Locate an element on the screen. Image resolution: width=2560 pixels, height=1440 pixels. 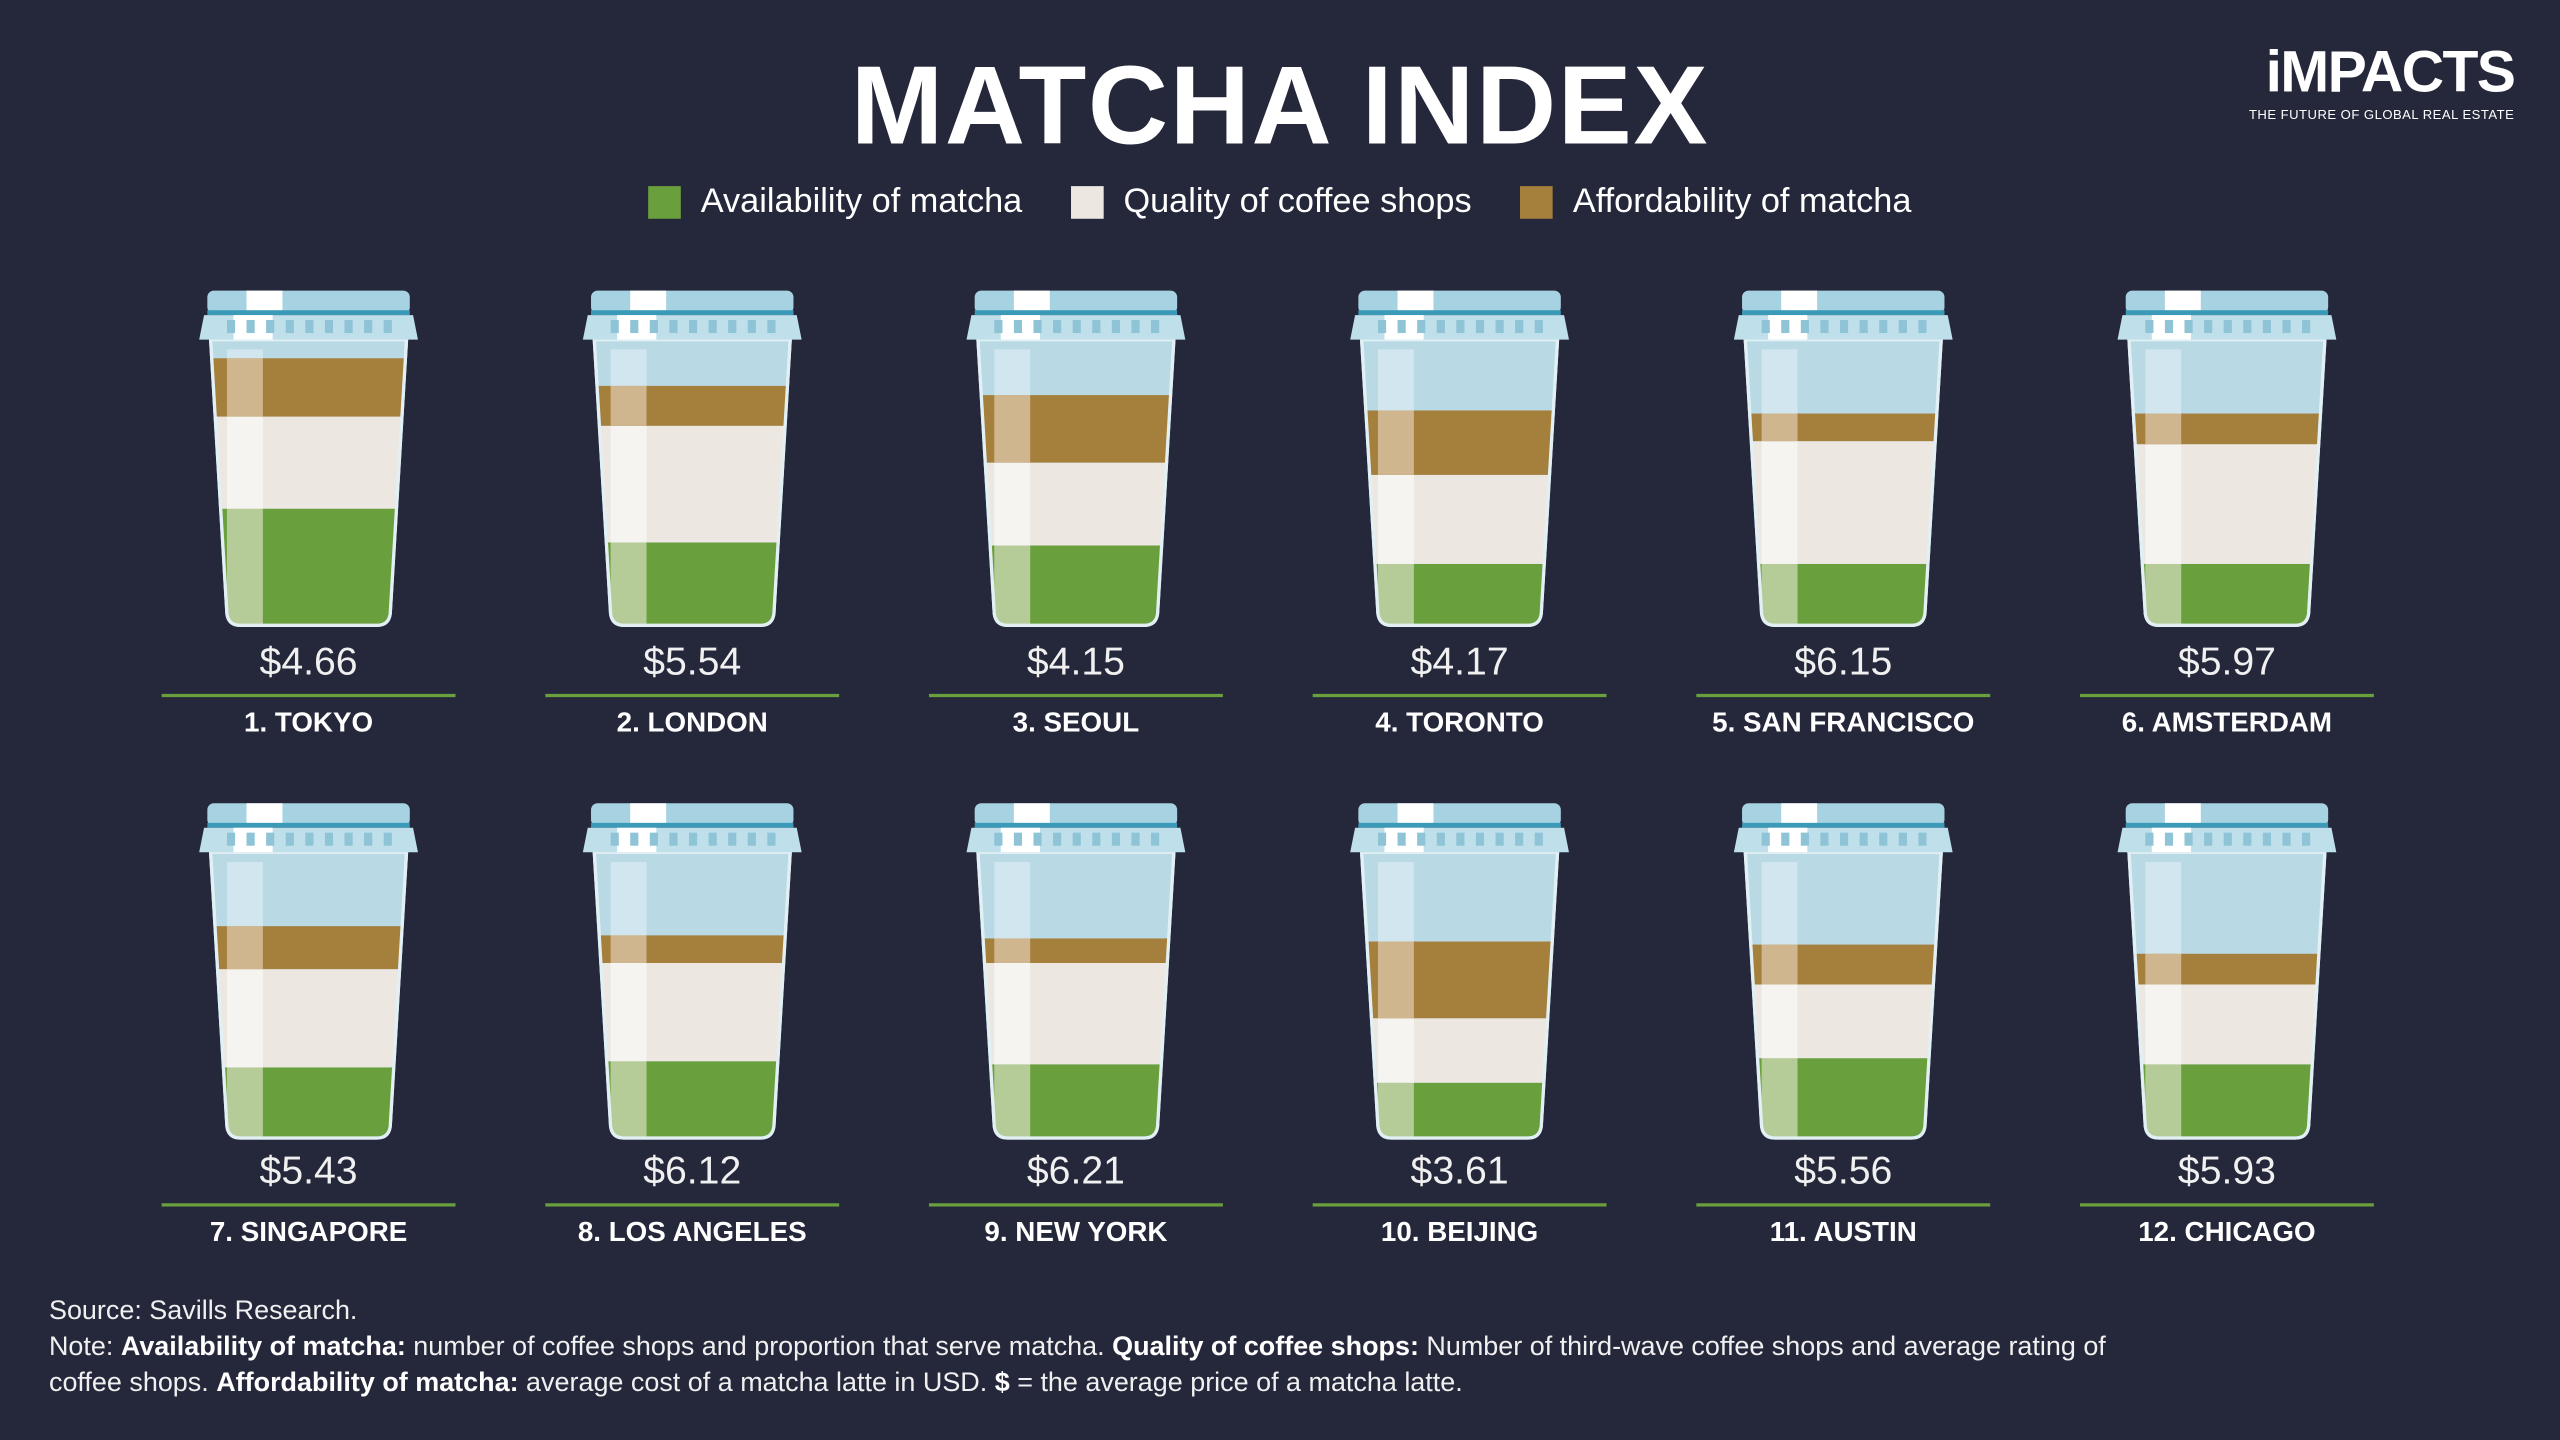
legend-label: Affordability of matcha is located at coordinates (1742, 201).